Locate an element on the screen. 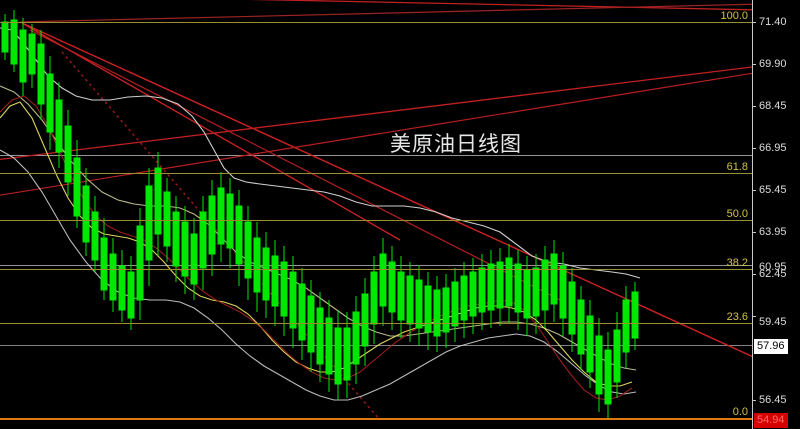 This screenshot has width=800, height=429. axis-tick-label: 69.90 is located at coordinates (773, 64).